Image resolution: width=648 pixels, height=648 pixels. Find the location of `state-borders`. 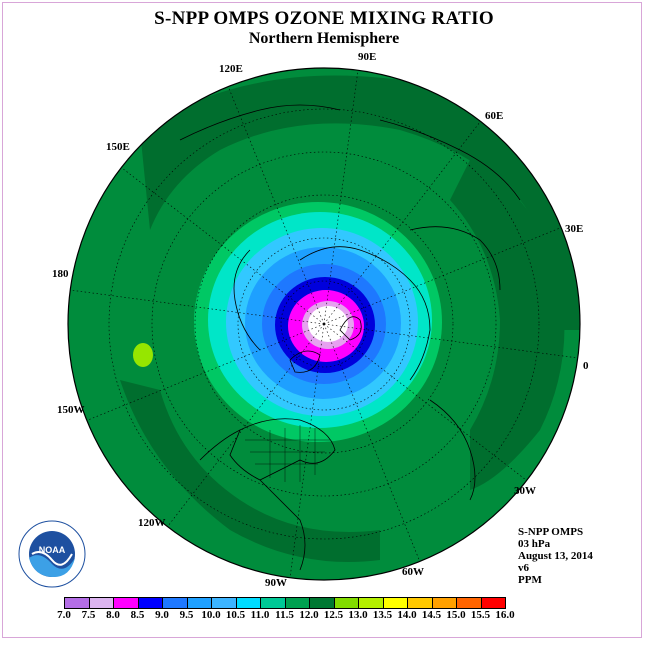

state-borders is located at coordinates (287, 453).